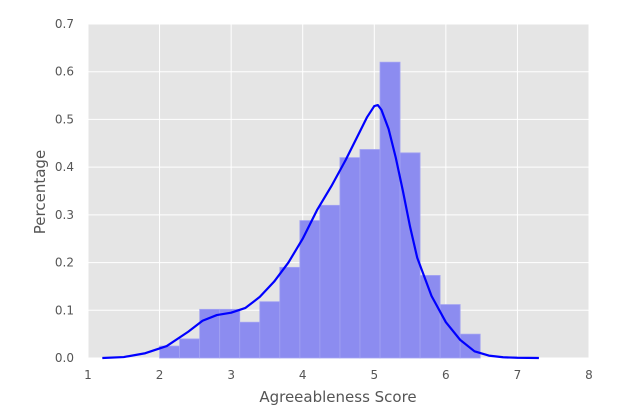 This screenshot has width=626, height=415. Describe the element at coordinates (64, 72) in the screenshot. I see `y-tick-label: 0.6` at that location.